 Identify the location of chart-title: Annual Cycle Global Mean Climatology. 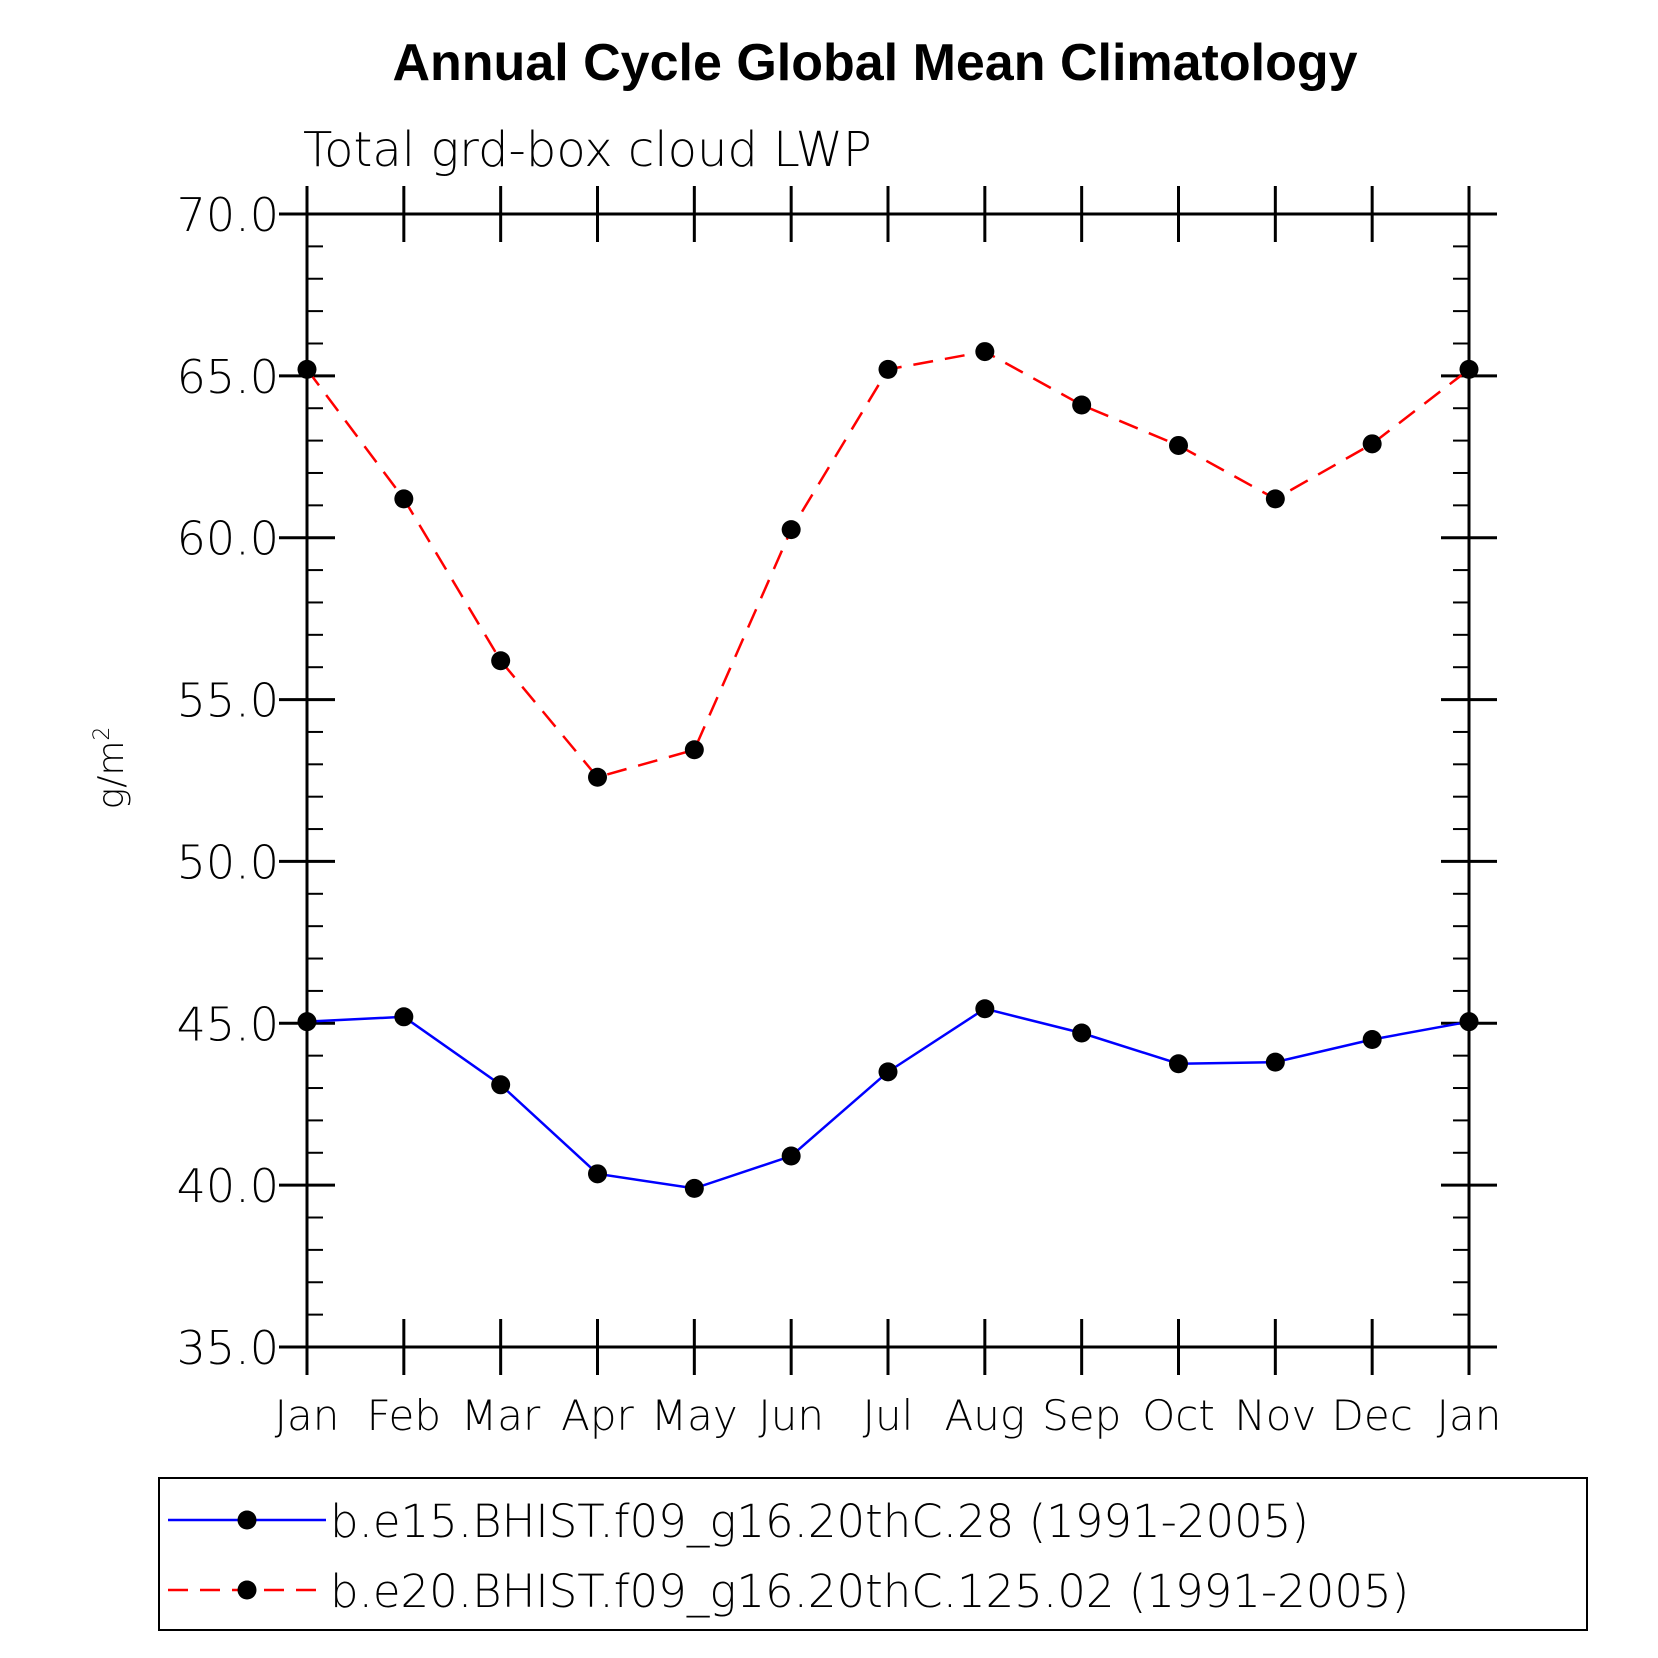
(874, 63).